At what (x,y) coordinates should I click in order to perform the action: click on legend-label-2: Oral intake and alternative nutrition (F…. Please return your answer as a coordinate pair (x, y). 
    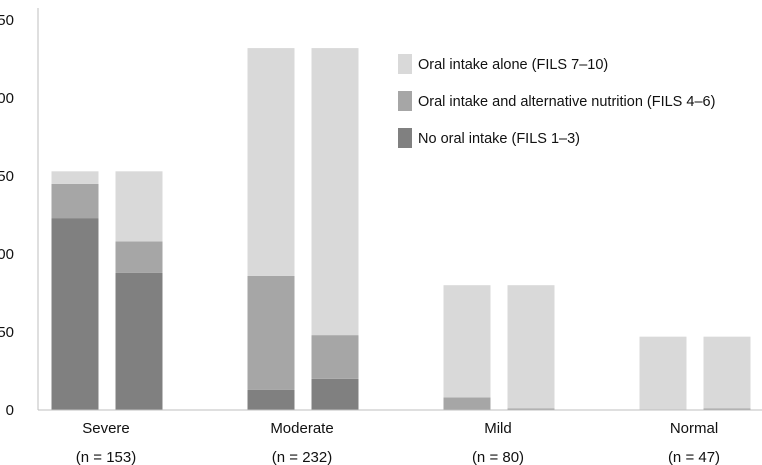
    Looking at the image, I should click on (566, 102).